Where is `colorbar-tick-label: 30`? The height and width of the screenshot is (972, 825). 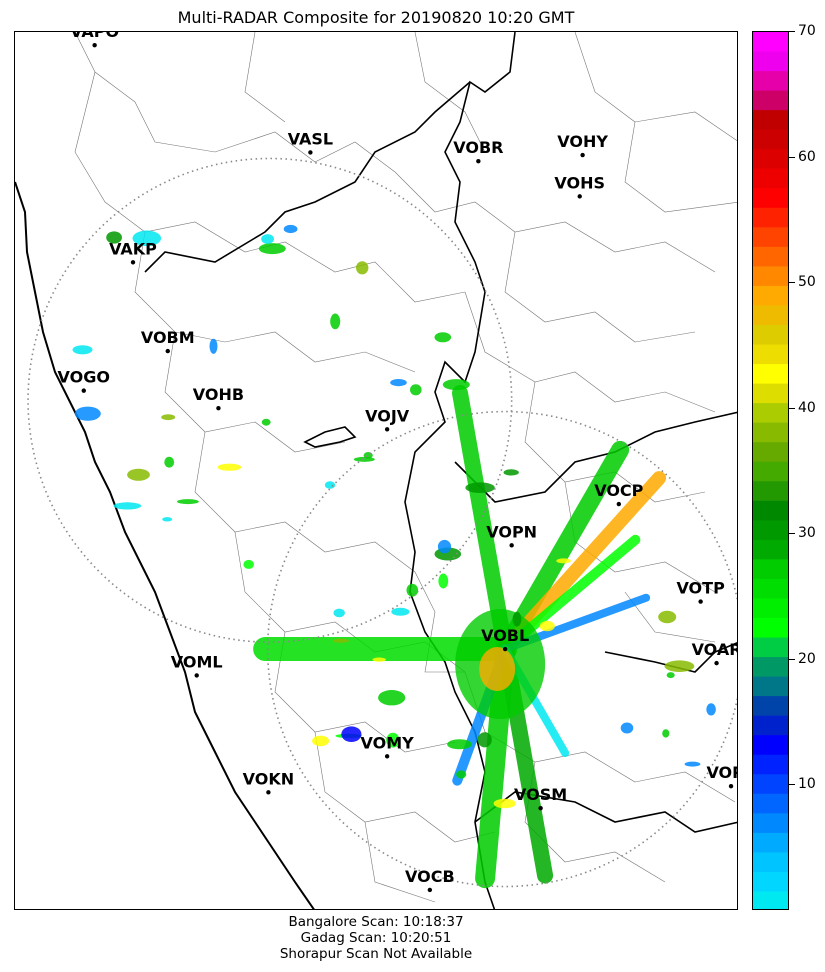
colorbar-tick-label: 30 is located at coordinates (807, 533).